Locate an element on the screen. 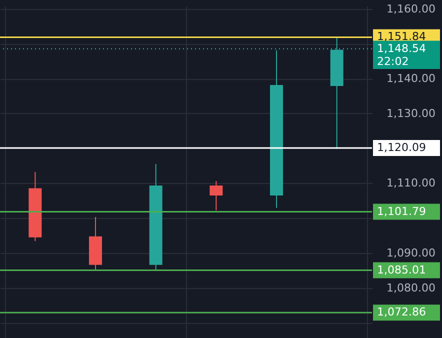  y-tick-label: 1,130.00 is located at coordinates (411, 113).